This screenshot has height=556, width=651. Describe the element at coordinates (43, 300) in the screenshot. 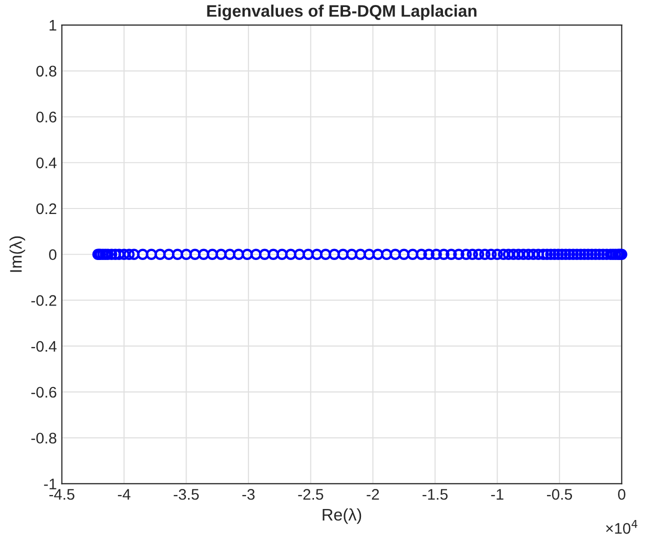

I see `y-tick-label: -0.2` at that location.